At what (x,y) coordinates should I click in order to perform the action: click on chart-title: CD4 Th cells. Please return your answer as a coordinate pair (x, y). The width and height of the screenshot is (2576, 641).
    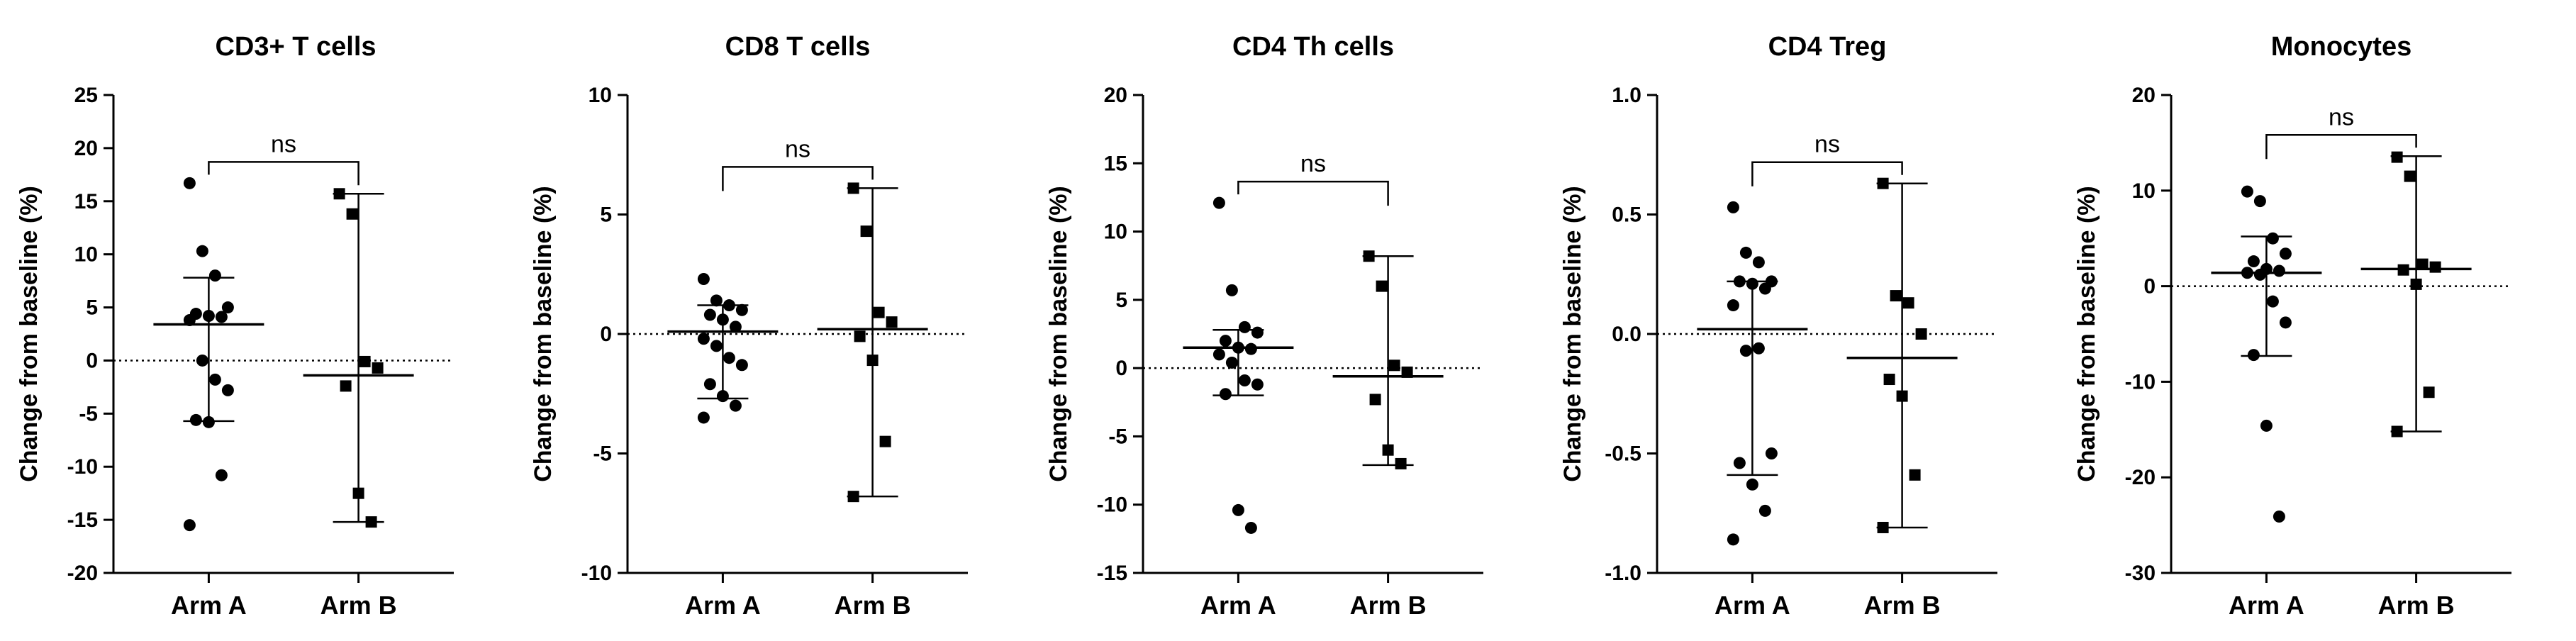
    Looking at the image, I should click on (1313, 47).